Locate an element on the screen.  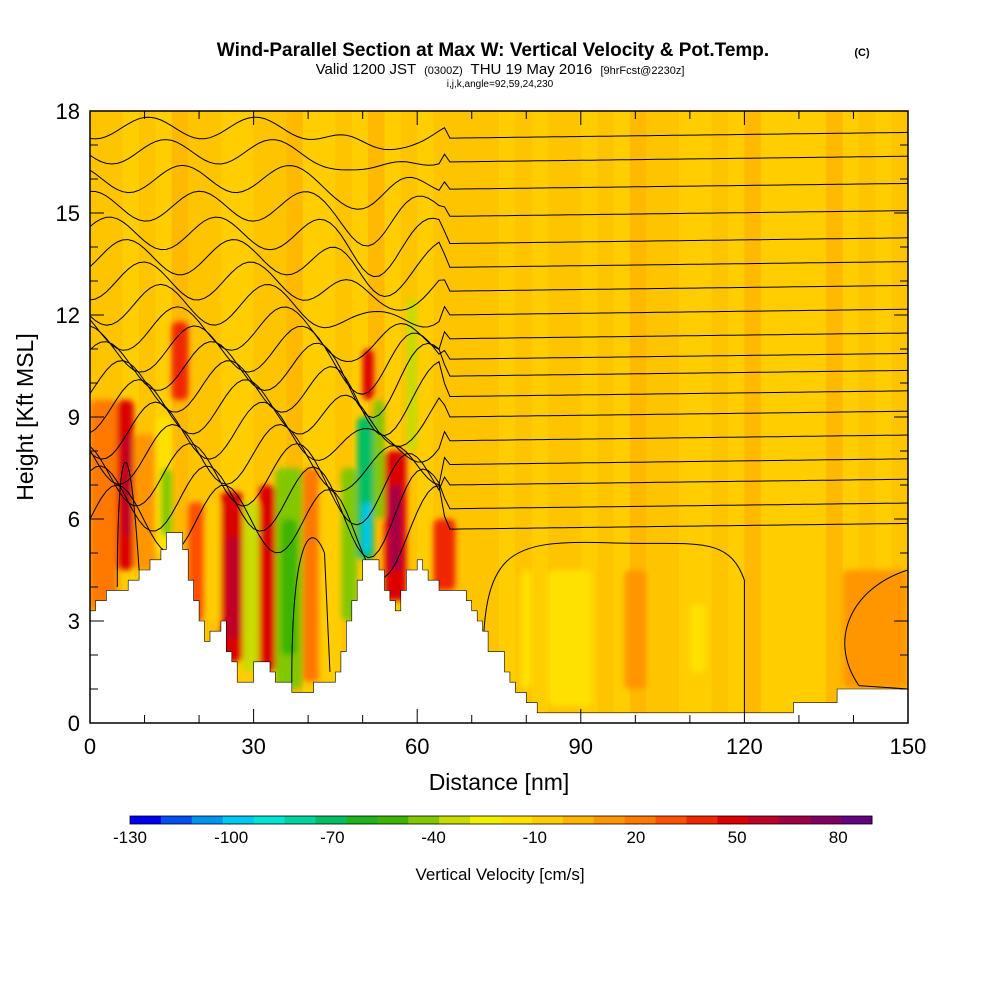
colorbar-tick-label: -130 is located at coordinates (130, 837).